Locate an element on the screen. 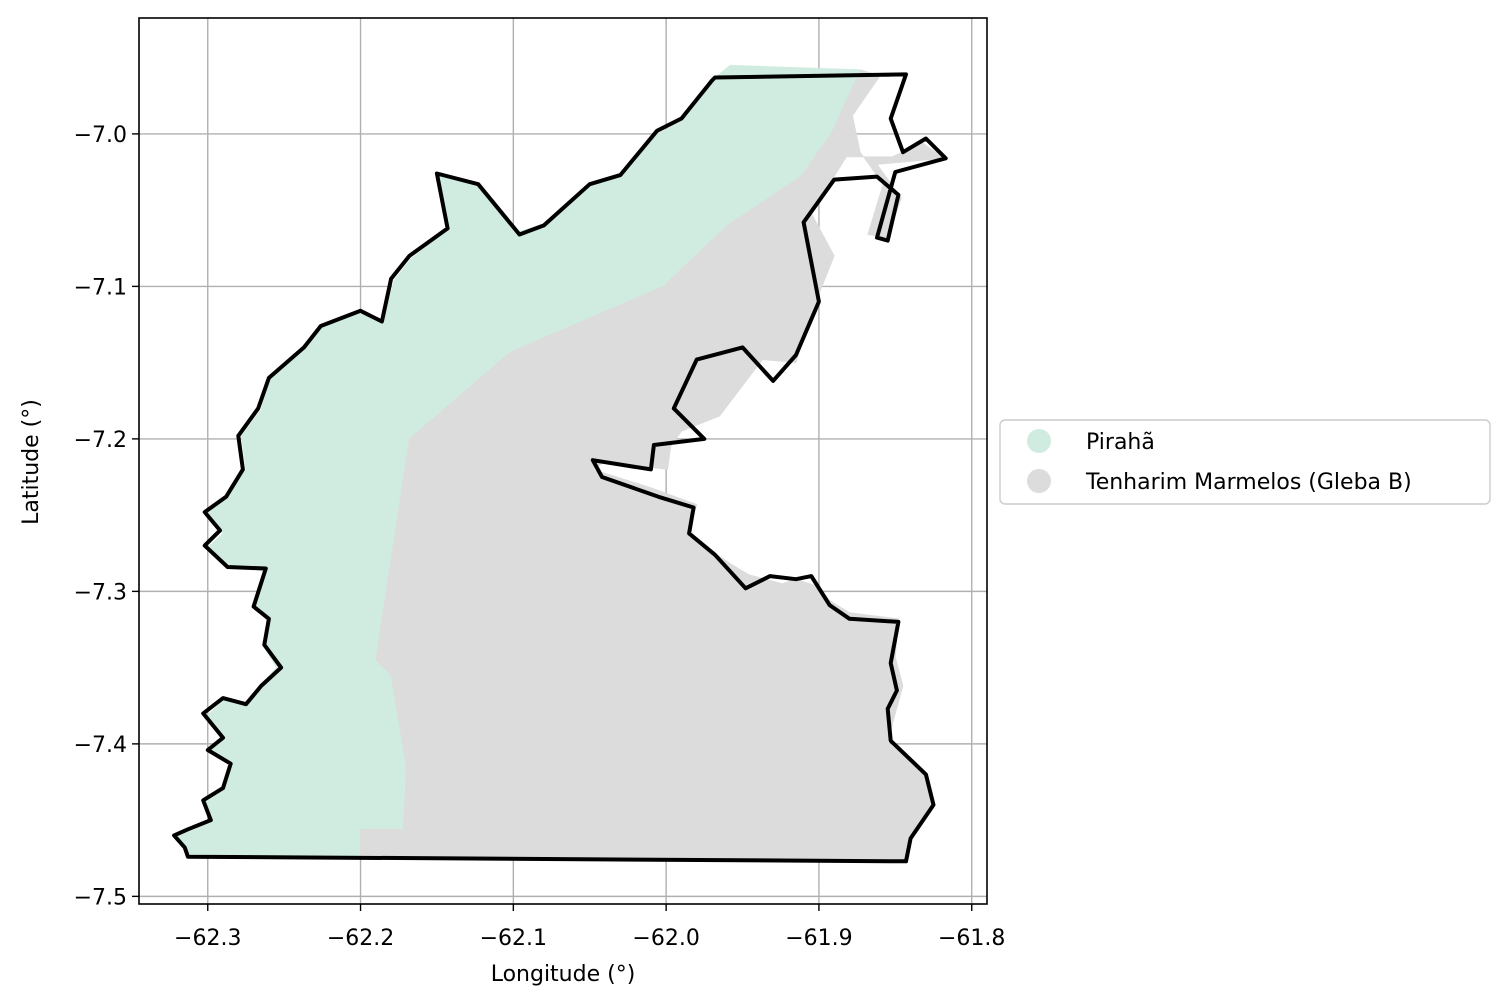 The height and width of the screenshot is (1006, 1510). y-tick-label: −7.0 is located at coordinates (100, 135).